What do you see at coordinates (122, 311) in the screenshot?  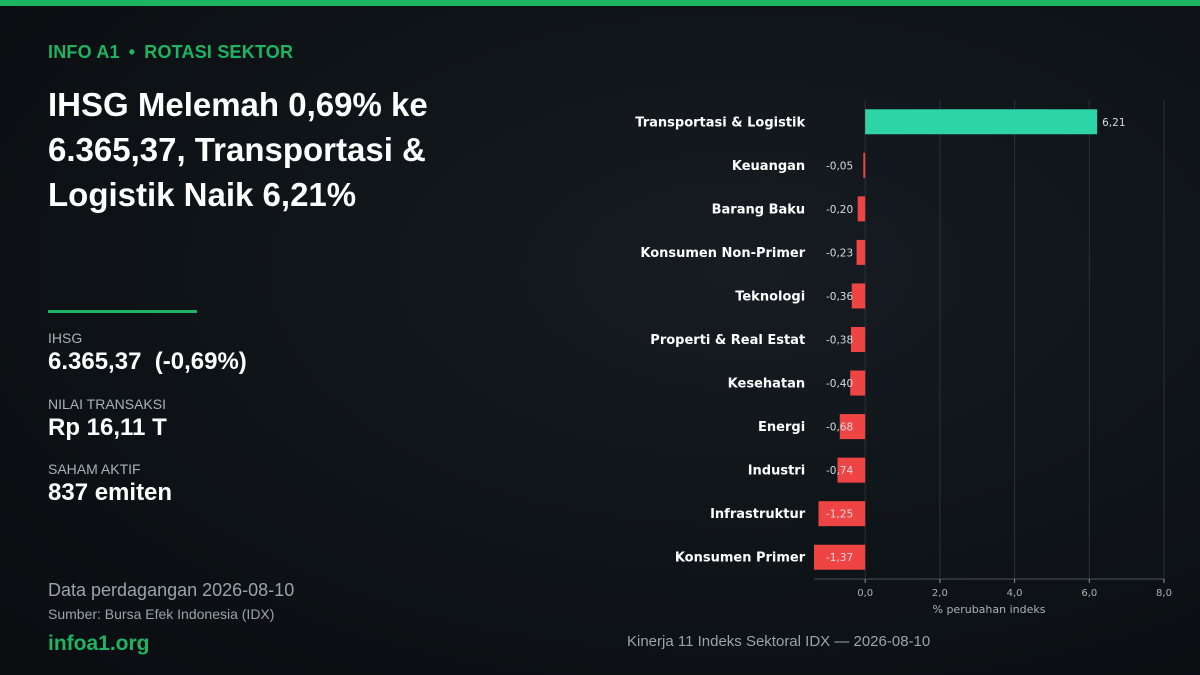 I see `divider` at bounding box center [122, 311].